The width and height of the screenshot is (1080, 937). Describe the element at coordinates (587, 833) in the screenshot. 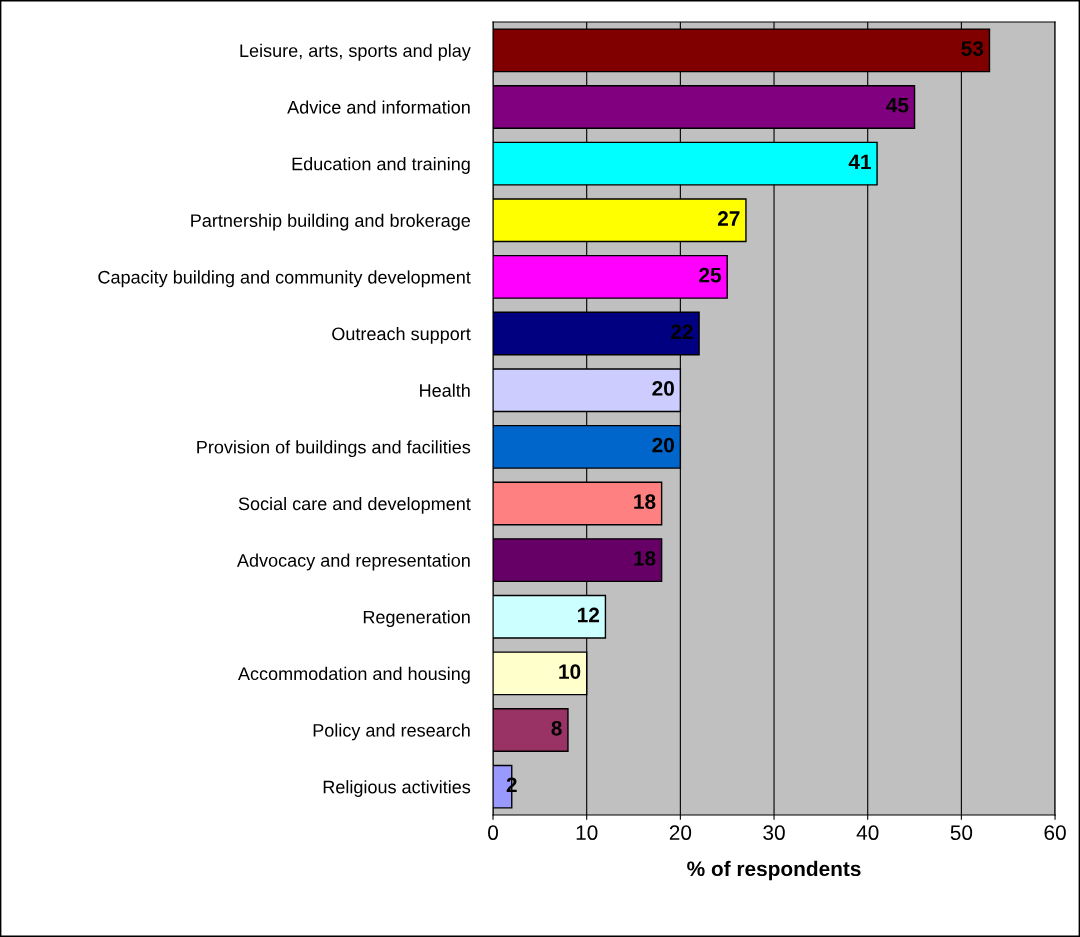

I see `x-tick-label: 10` at that location.